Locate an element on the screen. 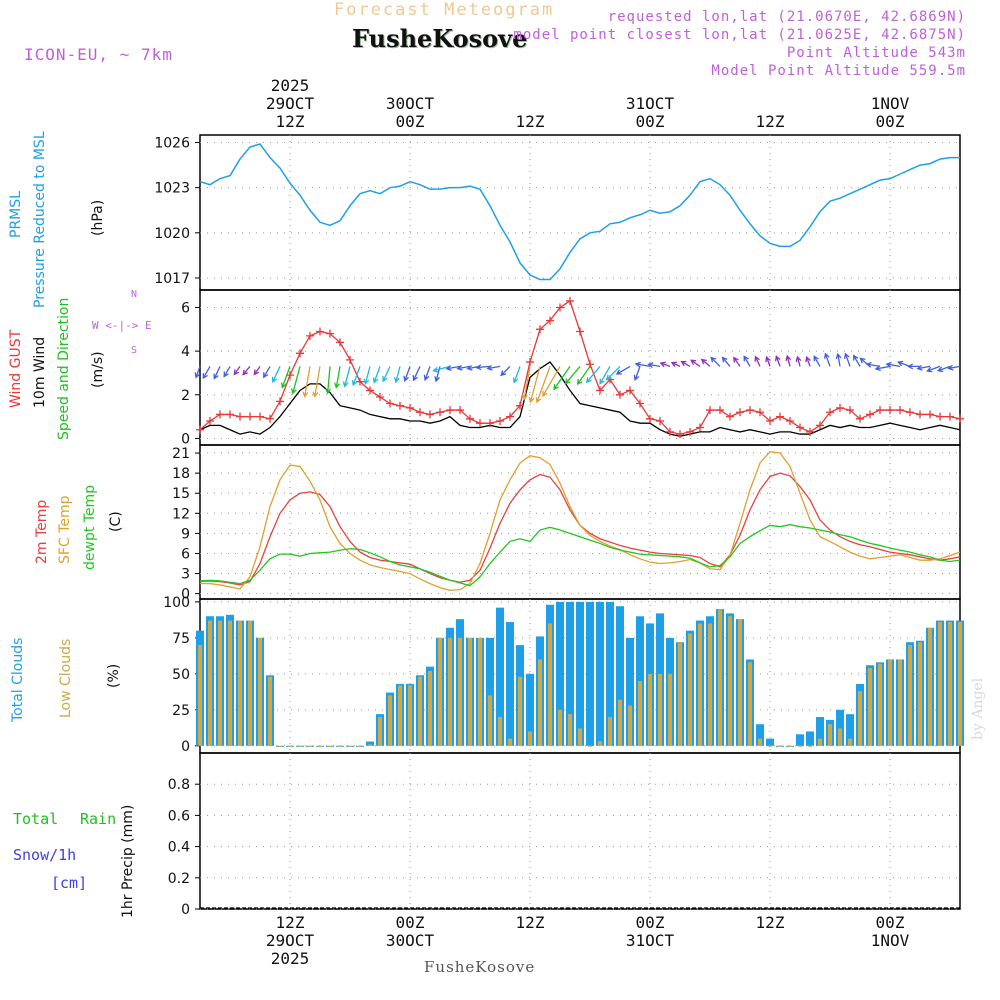 This screenshot has width=1000, height=1000. top-time-line: 1NOV is located at coordinates (890, 103).